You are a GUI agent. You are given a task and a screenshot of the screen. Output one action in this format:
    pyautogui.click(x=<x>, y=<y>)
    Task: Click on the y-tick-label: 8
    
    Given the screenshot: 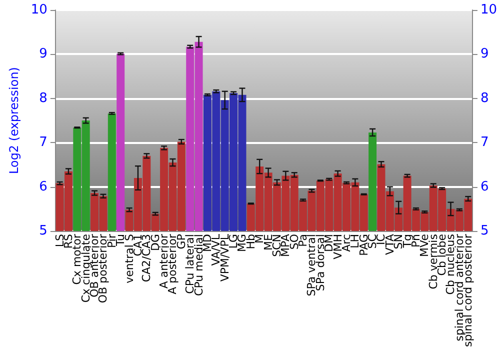 What is the action you would take?
    pyautogui.click(x=43, y=98)
    